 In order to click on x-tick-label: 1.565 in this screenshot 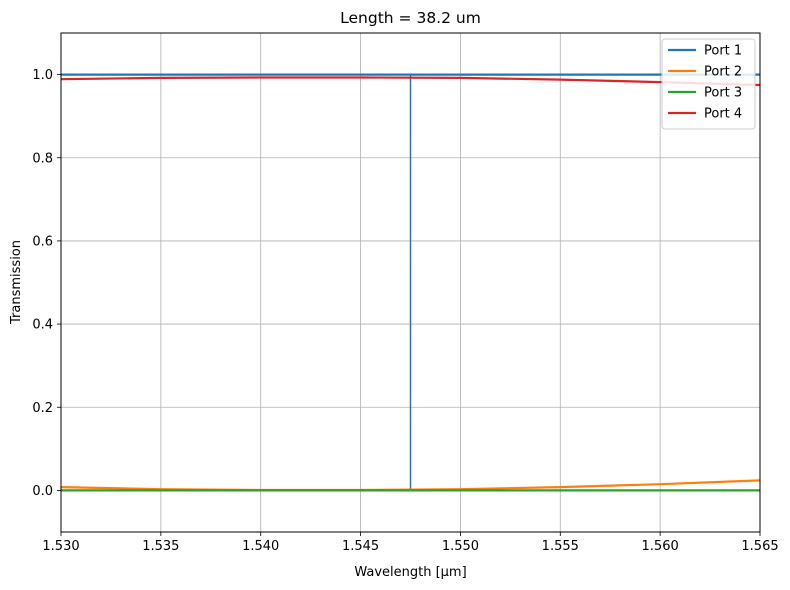, I will do `click(759, 546)`.